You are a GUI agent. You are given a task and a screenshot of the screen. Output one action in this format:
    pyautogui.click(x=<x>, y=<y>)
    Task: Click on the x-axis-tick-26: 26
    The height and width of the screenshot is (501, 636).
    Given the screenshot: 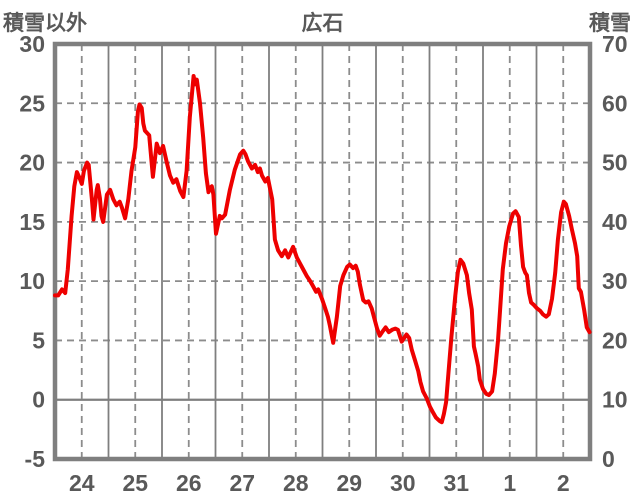 What is the action you would take?
    pyautogui.click(x=189, y=483)
    